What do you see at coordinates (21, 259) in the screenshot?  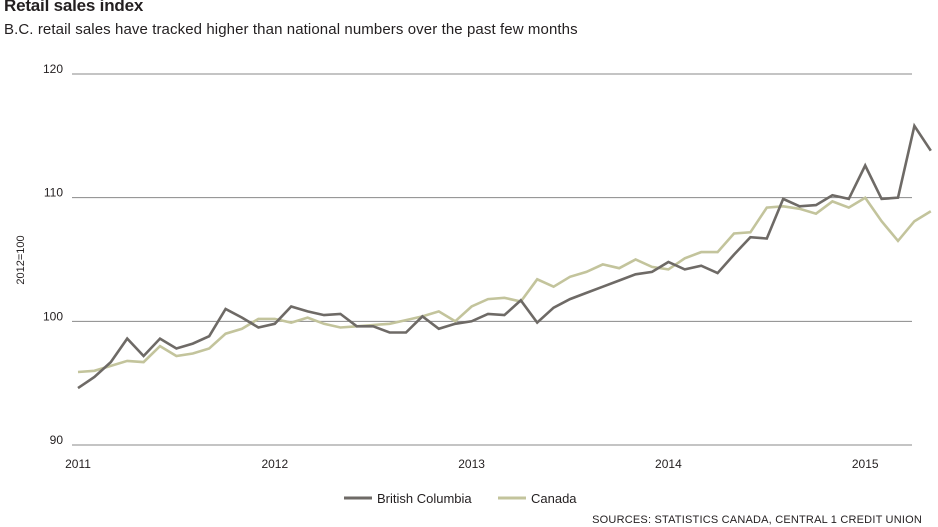 I see `y-axis-label: 2012=100` at bounding box center [21, 259].